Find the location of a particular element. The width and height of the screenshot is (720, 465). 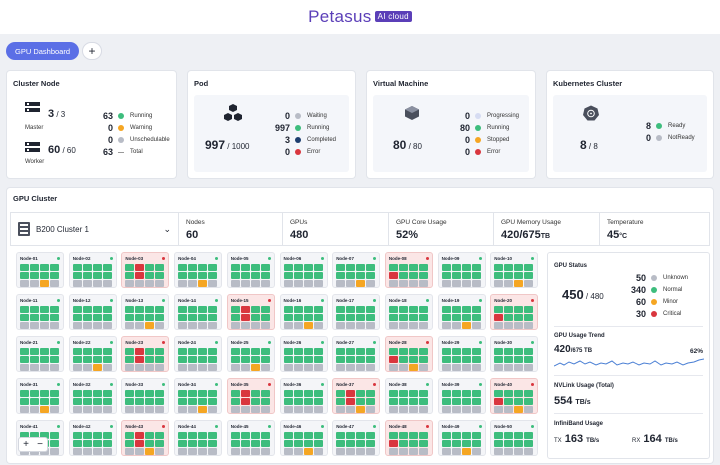

gpu-node-tile: Node-31 is located at coordinates (40, 396).